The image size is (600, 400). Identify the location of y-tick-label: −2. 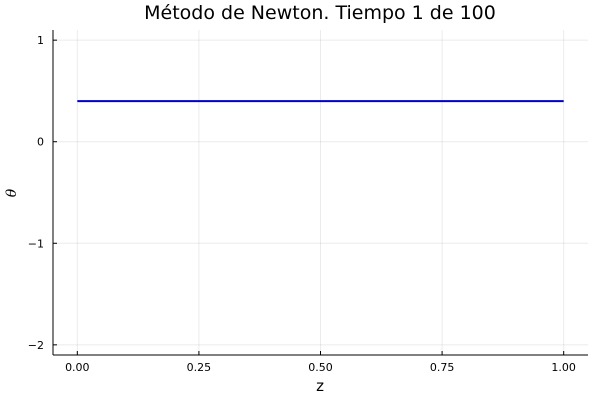
(36, 345).